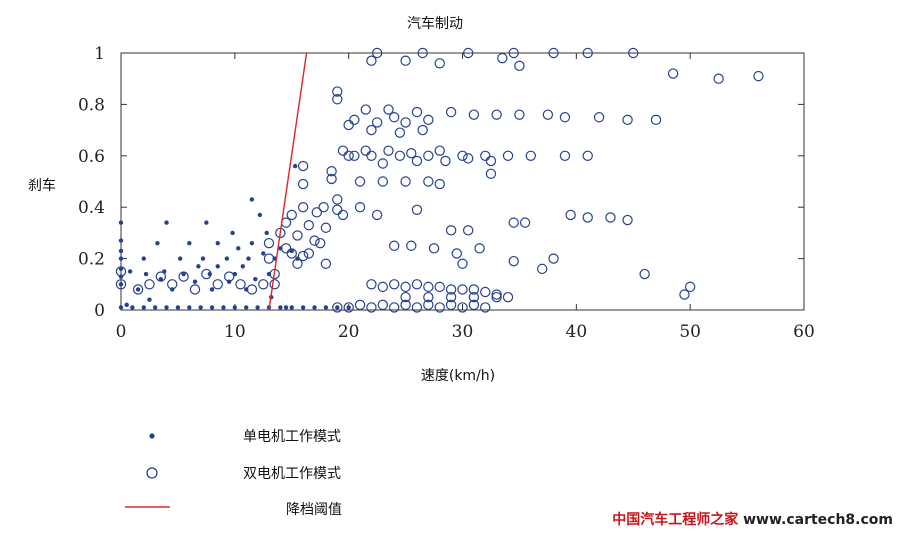 The image size is (903, 543). I want to click on x-axis-label: 速度(km/h), so click(458, 376).